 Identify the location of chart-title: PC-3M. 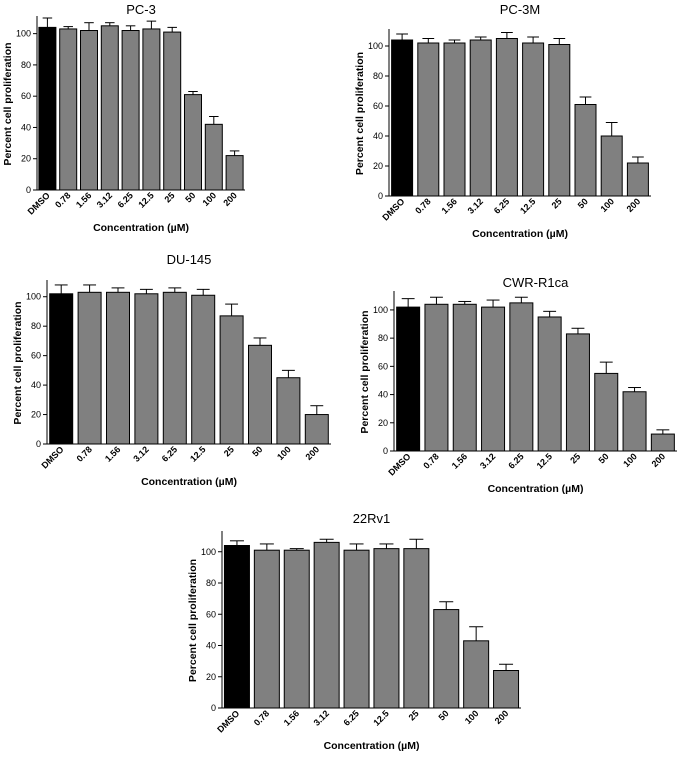
(520, 9).